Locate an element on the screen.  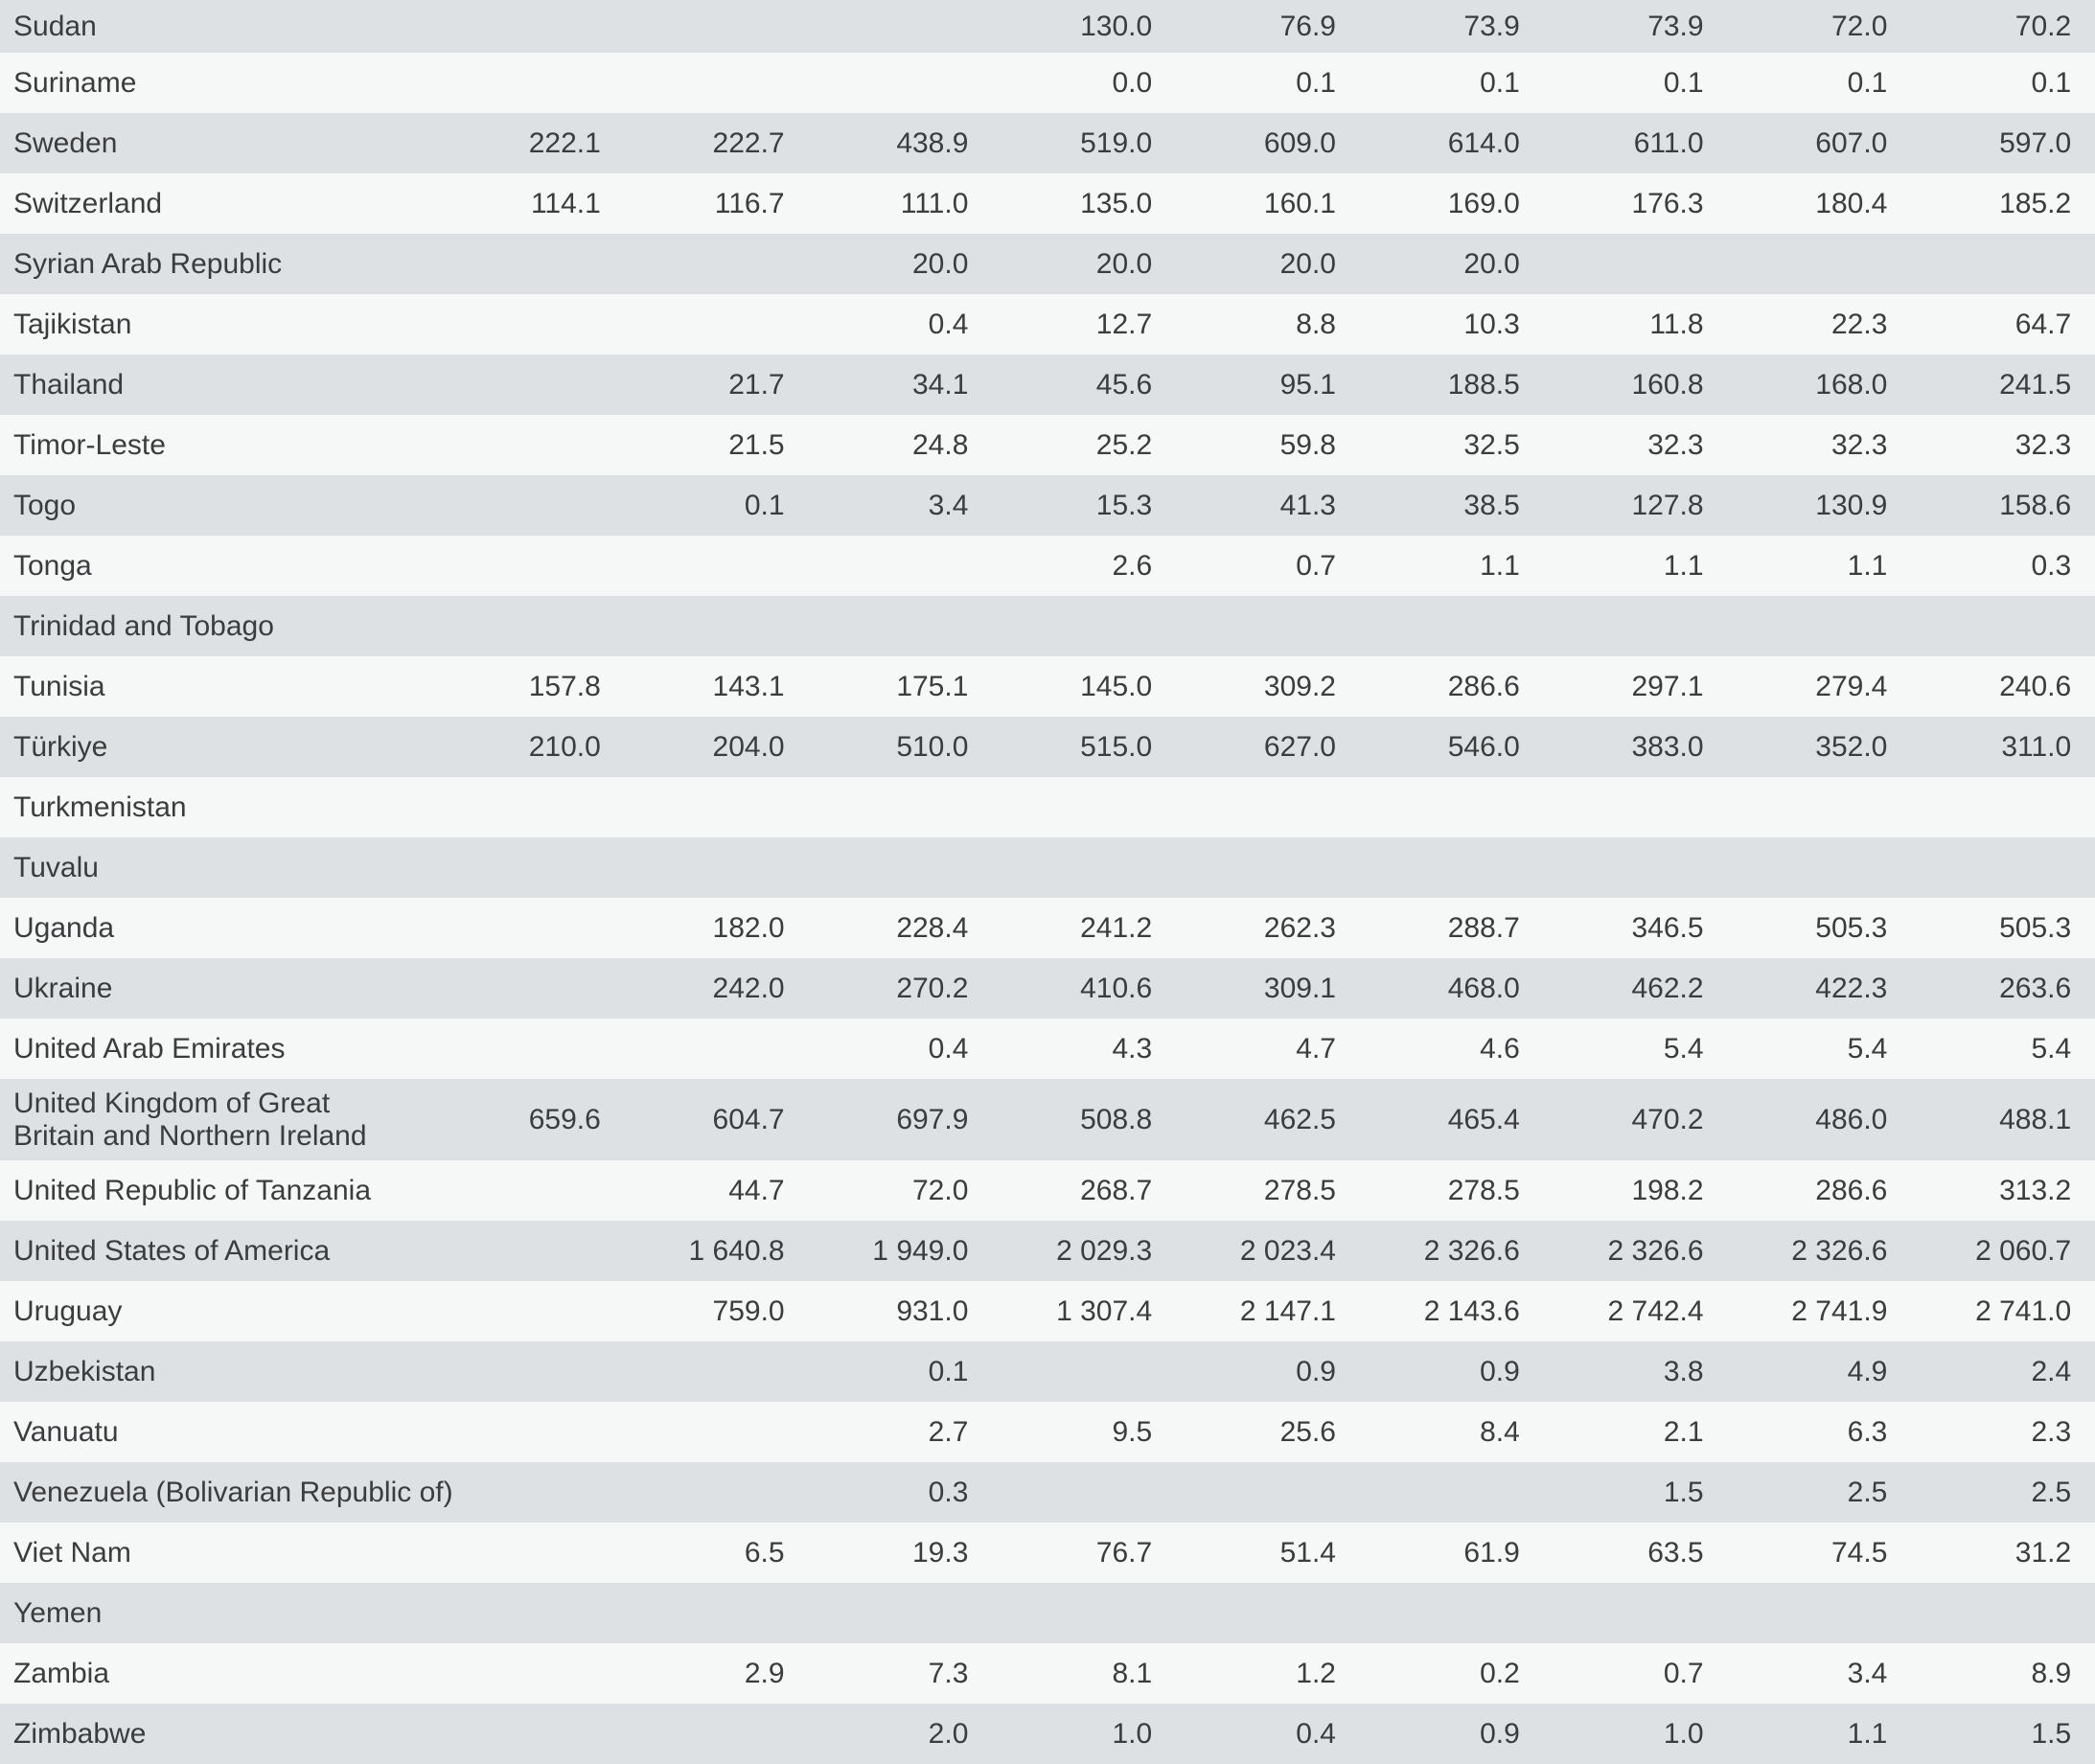
value-cell: 346.5 is located at coordinates (1667, 928).